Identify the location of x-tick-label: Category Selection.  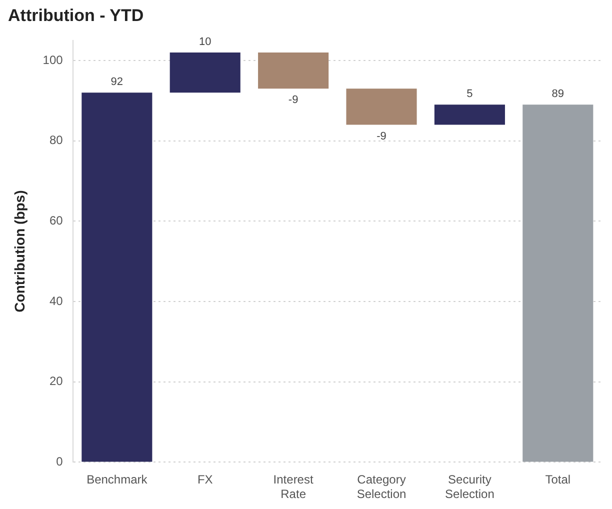
(381, 487).